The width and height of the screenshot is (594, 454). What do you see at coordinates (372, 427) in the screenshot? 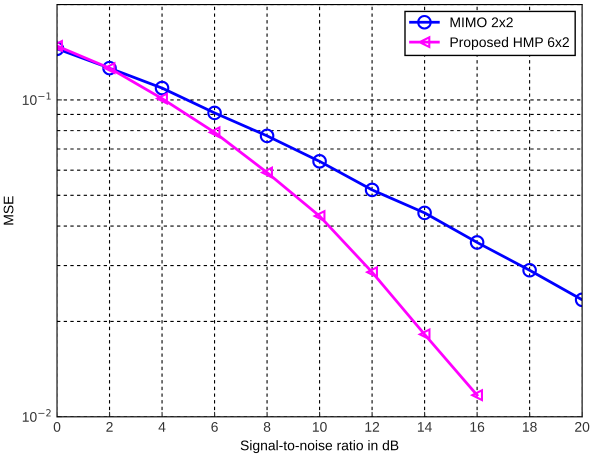
I see `x-tick-label: 12` at bounding box center [372, 427].